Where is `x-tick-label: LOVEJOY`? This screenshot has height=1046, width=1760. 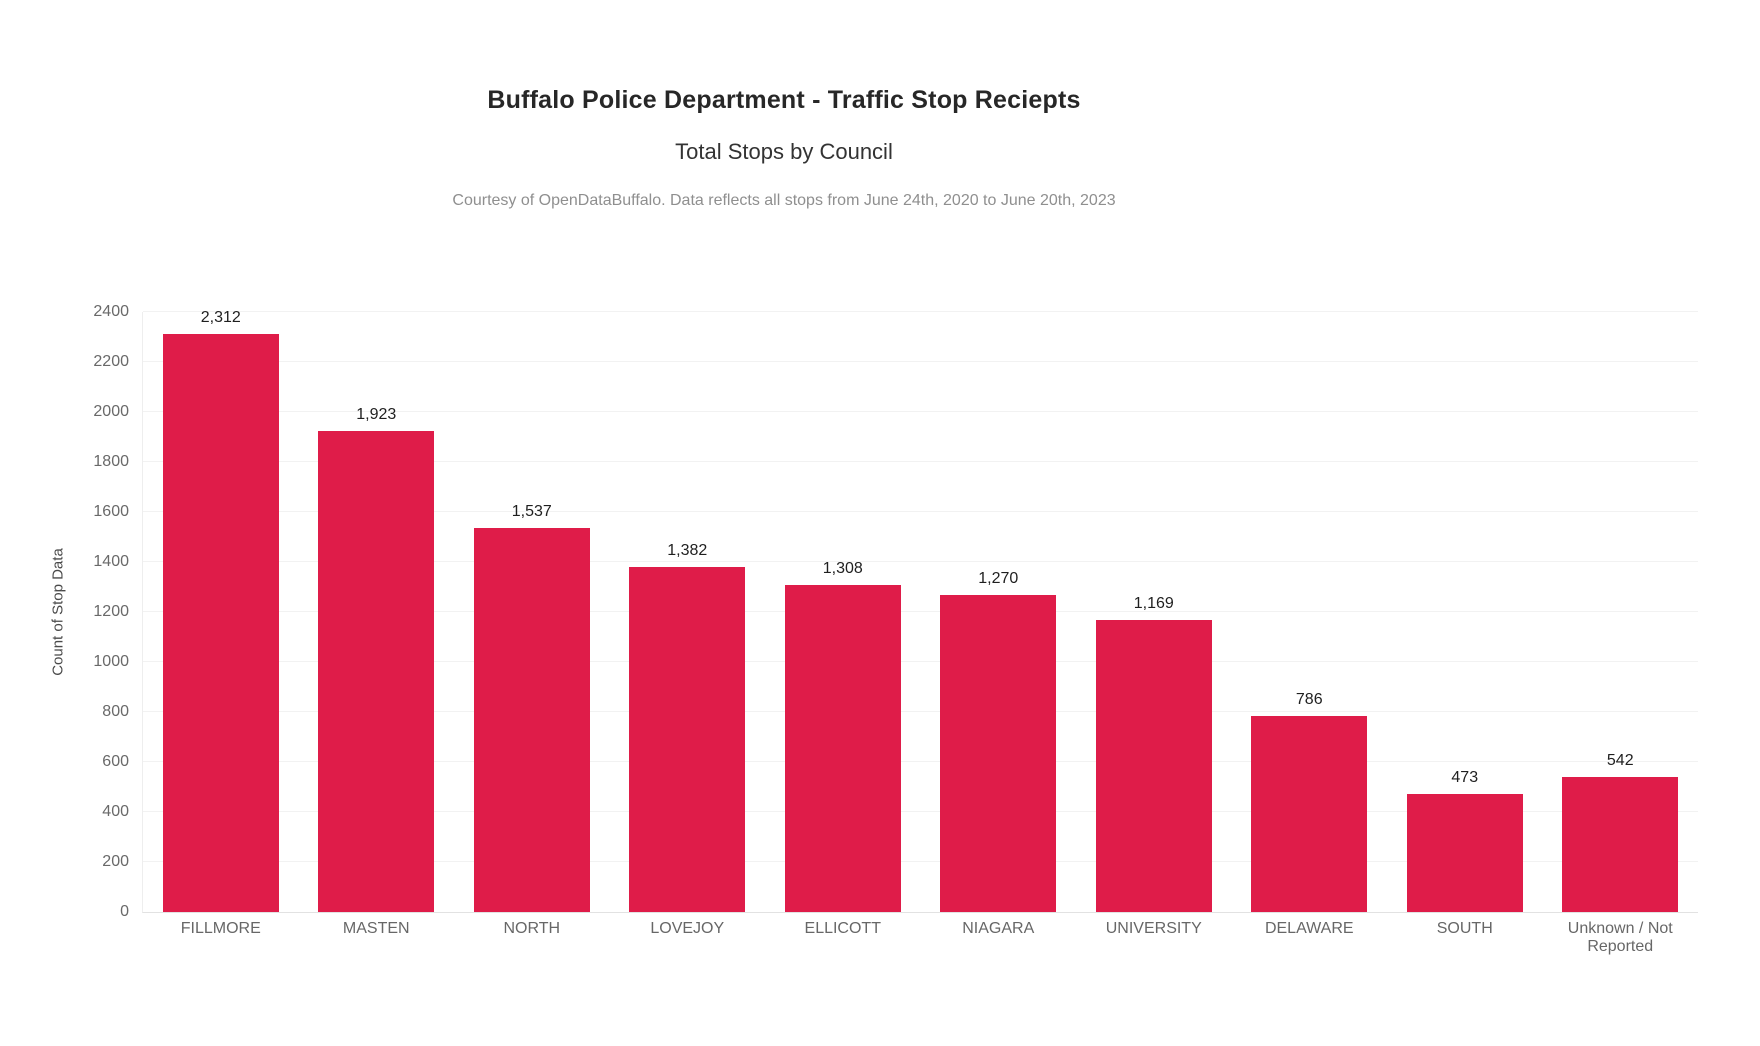 x-tick-label: LOVEJOY is located at coordinates (687, 928).